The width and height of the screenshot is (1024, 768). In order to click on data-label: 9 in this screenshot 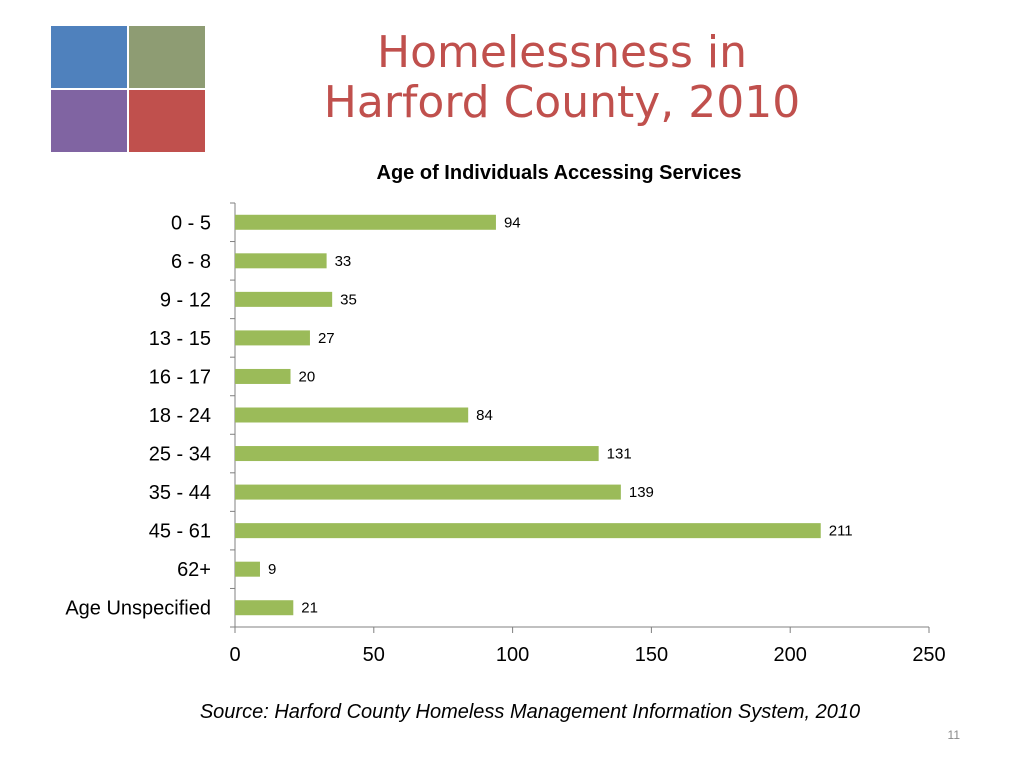, I will do `click(272, 569)`.